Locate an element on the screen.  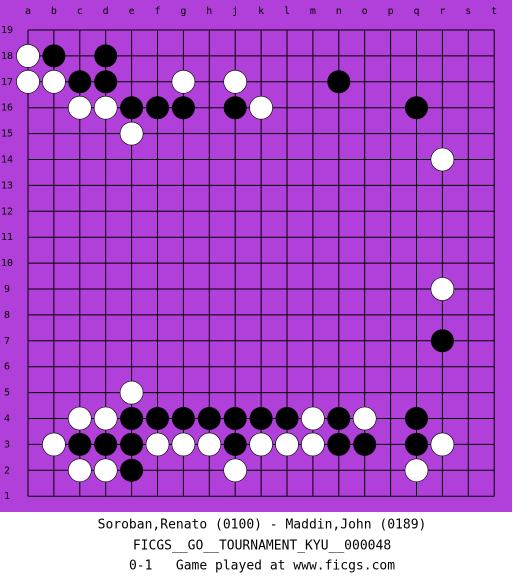
row-label: 9 is located at coordinates (7, 289).